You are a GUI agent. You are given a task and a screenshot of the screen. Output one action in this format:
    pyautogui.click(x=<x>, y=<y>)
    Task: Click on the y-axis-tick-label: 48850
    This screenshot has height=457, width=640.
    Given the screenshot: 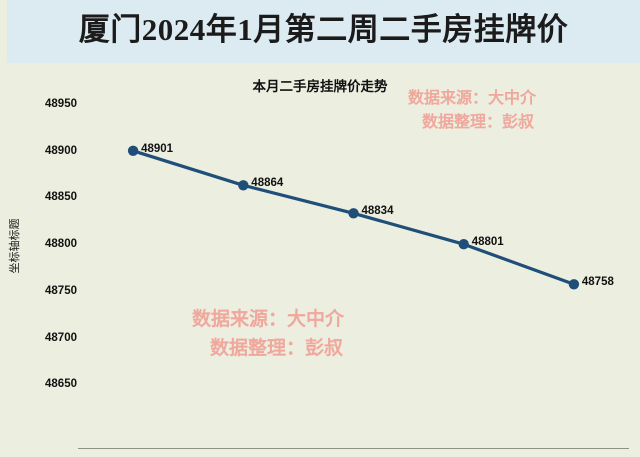 What is the action you would take?
    pyautogui.click(x=61, y=197)
    